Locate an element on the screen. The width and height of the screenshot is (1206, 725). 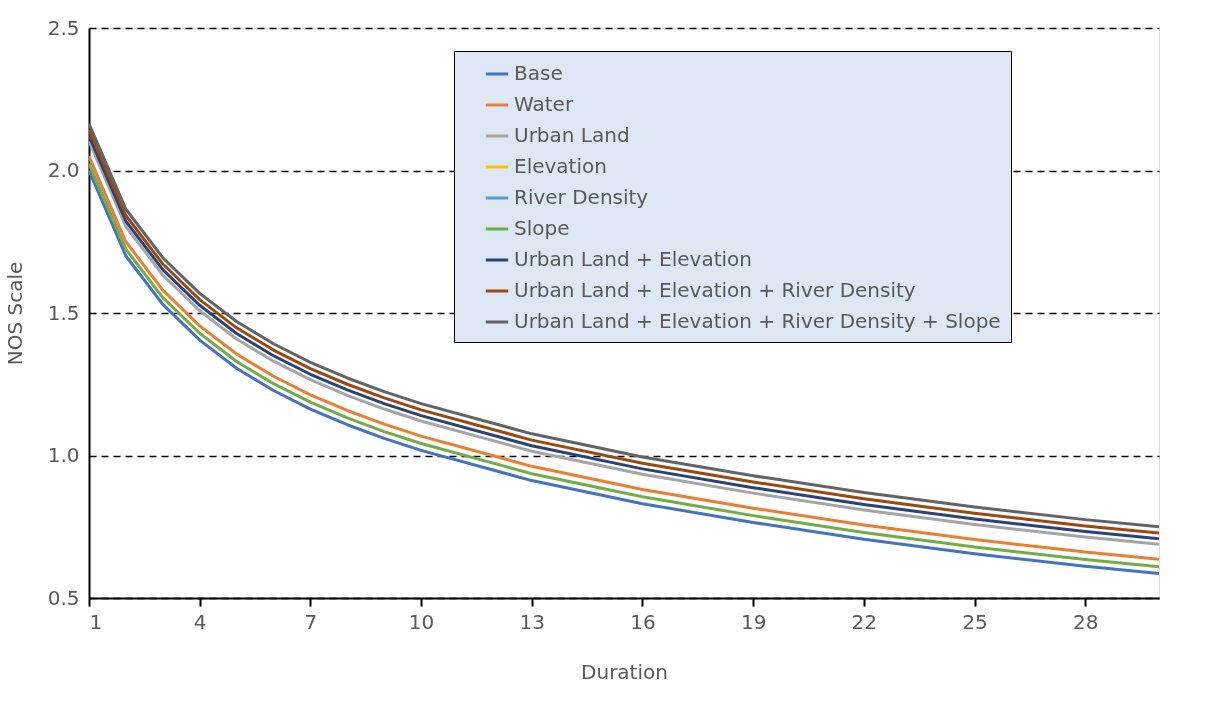
x-tick-label: 10 is located at coordinates (421, 621).